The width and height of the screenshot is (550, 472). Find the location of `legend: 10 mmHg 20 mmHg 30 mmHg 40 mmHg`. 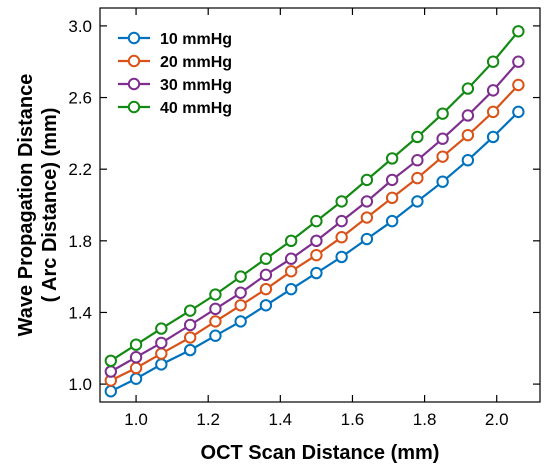

legend: 10 mmHg 20 mmHg 30 mmHg 40 mmHg is located at coordinates (175, 74).